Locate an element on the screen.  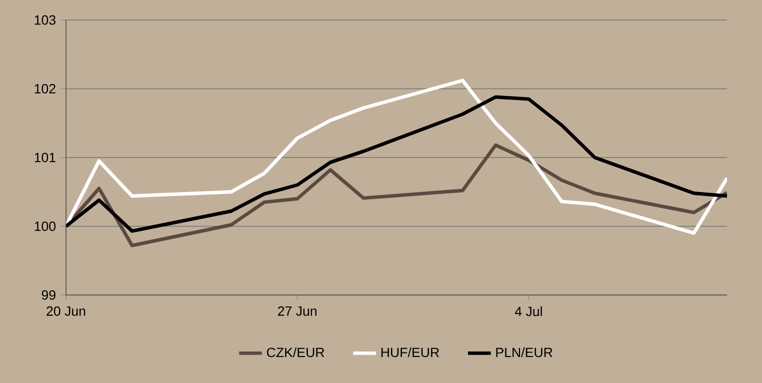
y-tick-label: 99 is located at coordinates (49, 295).